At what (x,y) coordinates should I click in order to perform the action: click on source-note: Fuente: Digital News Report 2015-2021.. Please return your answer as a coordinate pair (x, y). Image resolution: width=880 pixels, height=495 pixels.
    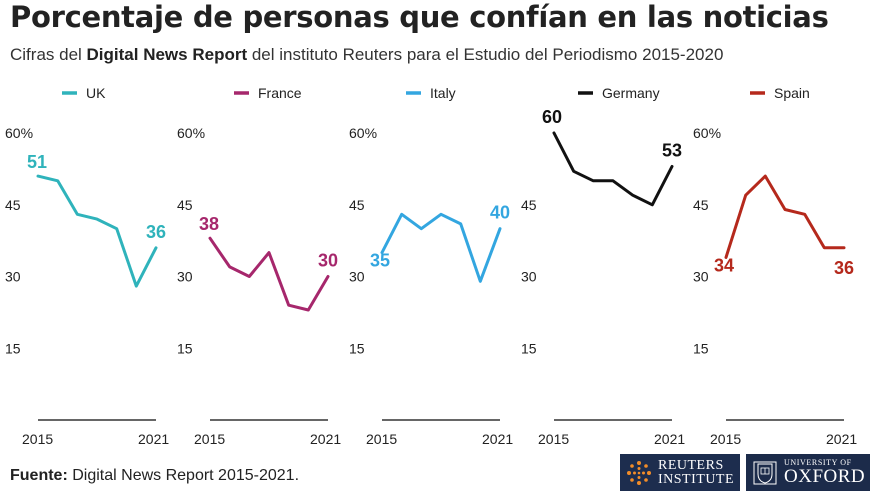
    Looking at the image, I should click on (154, 476).